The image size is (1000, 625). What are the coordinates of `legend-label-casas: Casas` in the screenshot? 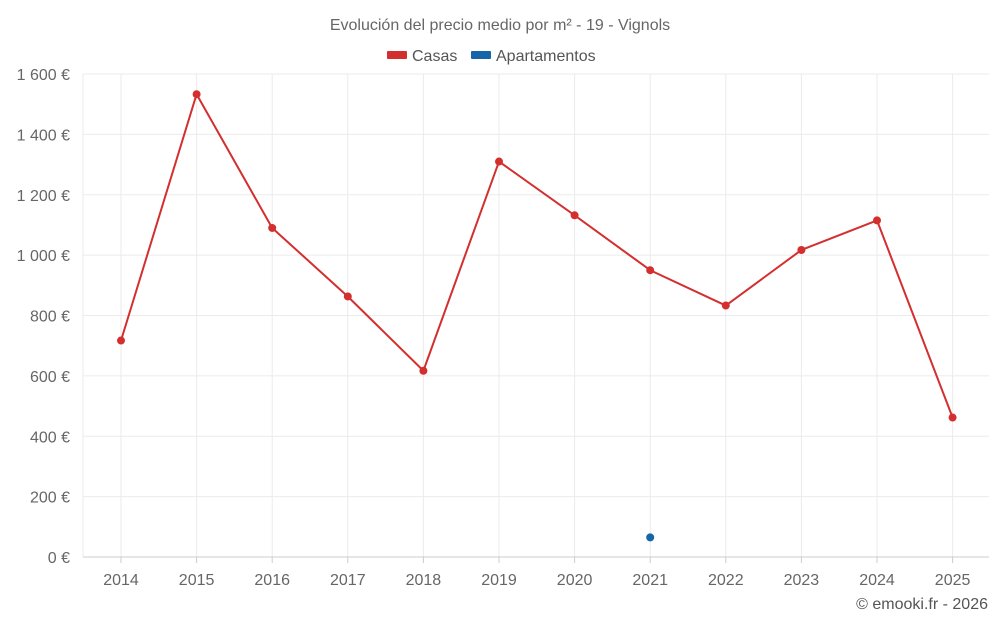 It's located at (434, 56).